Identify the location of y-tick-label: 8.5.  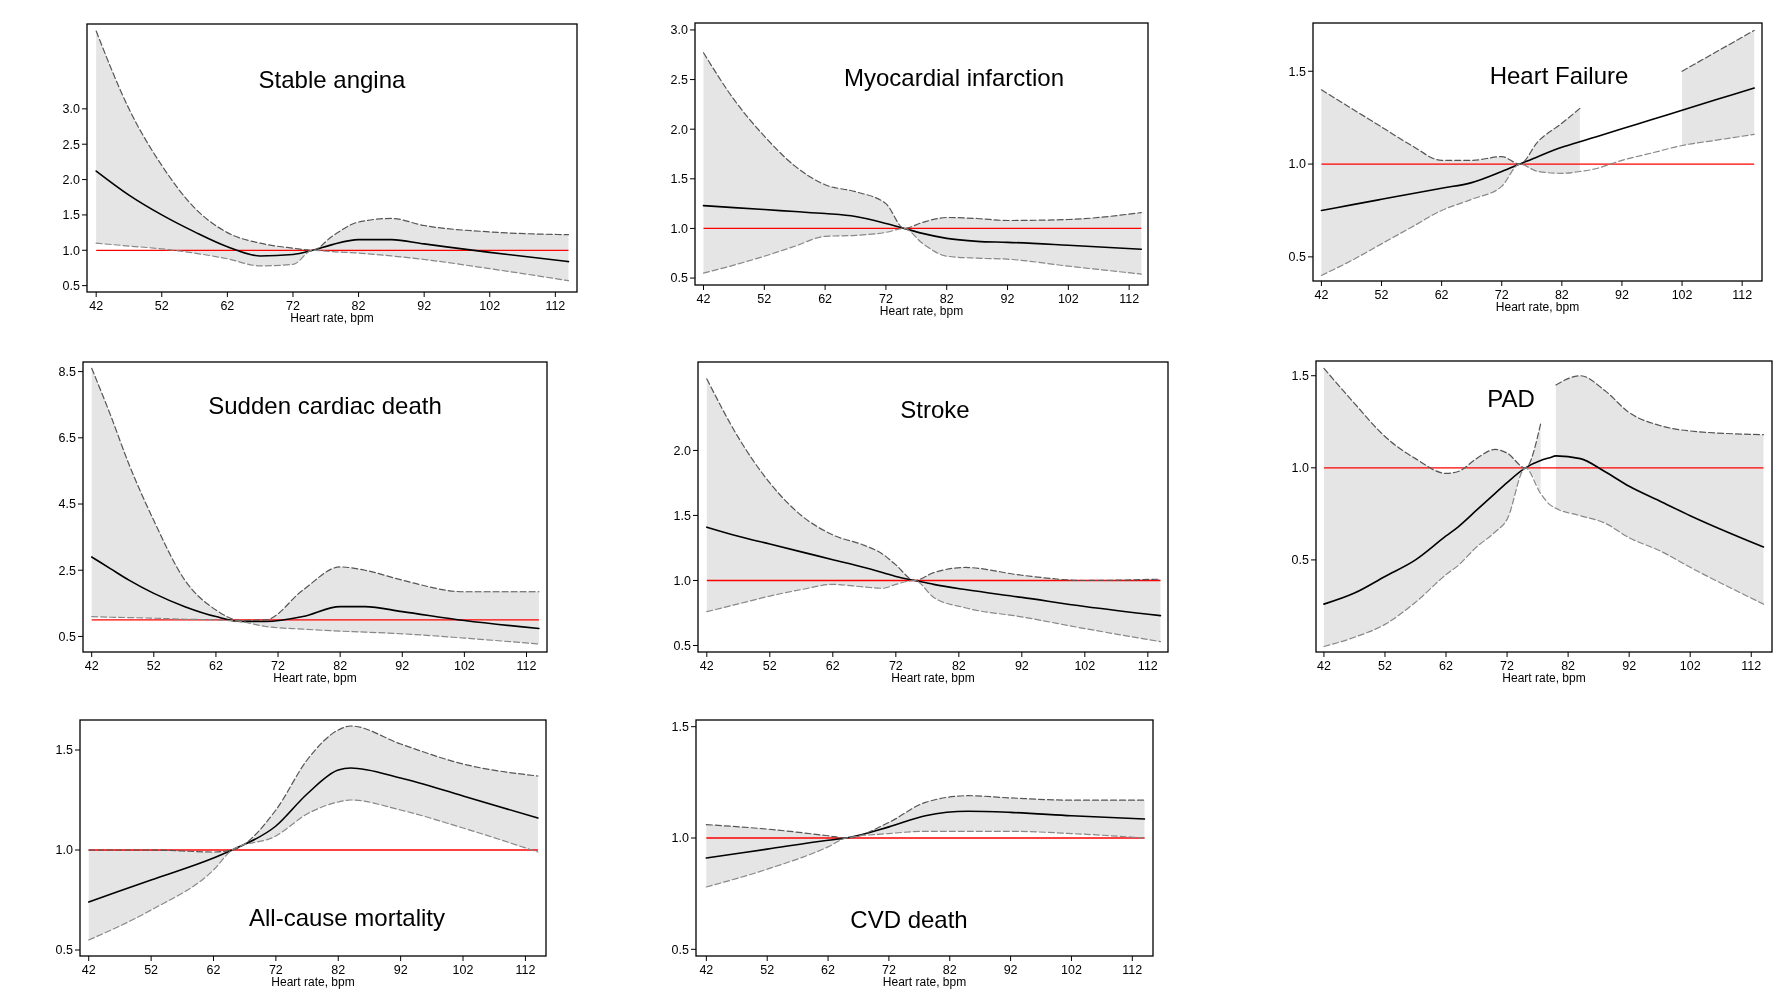
(67, 371).